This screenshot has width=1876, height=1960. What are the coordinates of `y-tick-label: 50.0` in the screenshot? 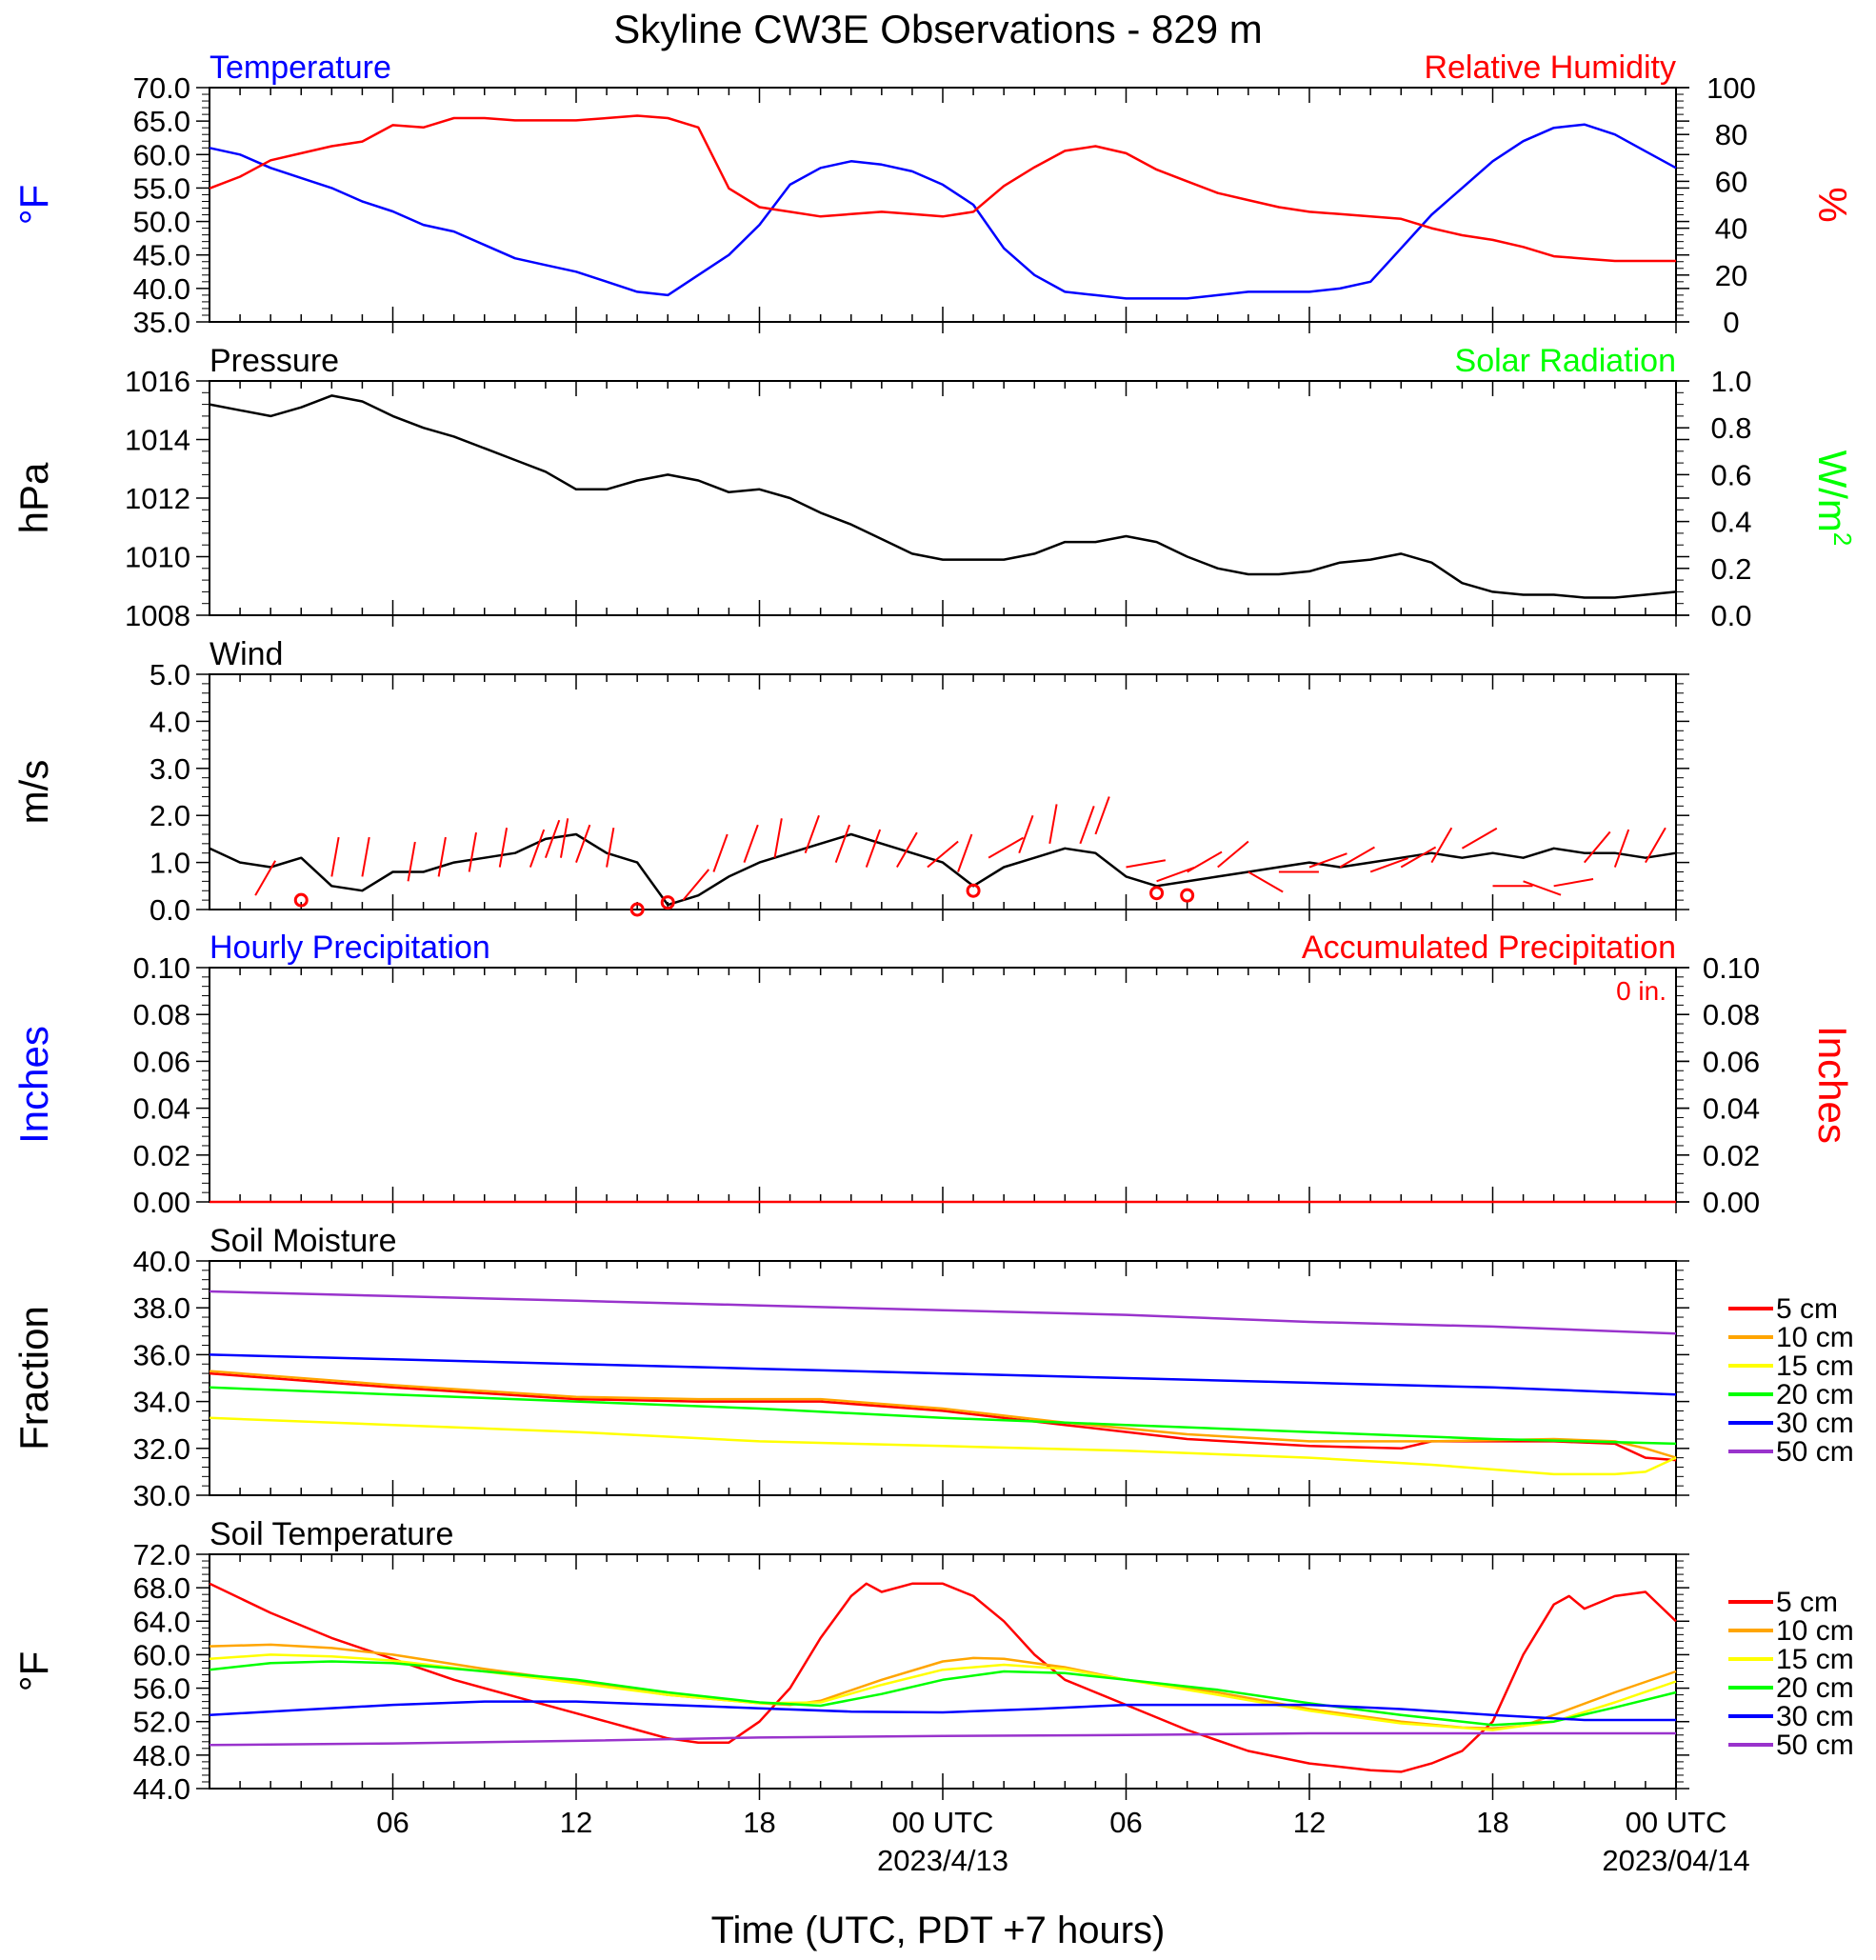 It's located at (162, 222).